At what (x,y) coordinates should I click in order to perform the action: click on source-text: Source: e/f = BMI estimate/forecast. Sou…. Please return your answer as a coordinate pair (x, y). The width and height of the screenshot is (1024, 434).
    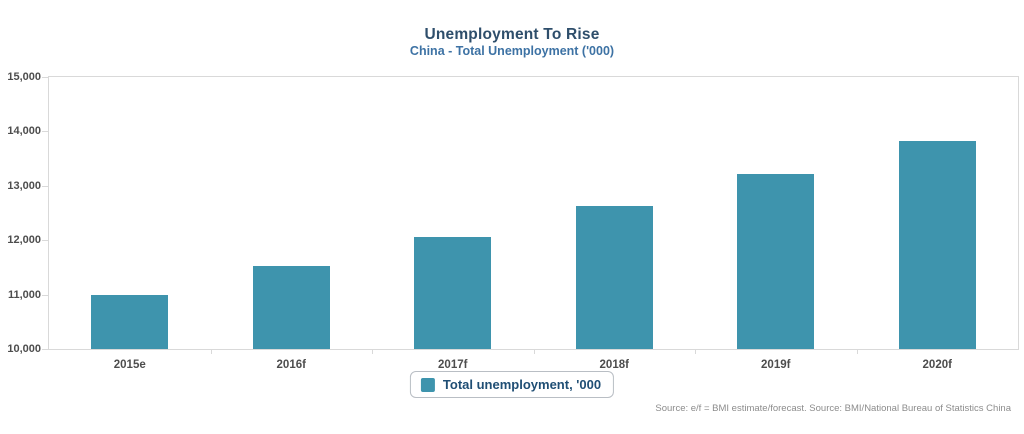
    Looking at the image, I should click on (833, 408).